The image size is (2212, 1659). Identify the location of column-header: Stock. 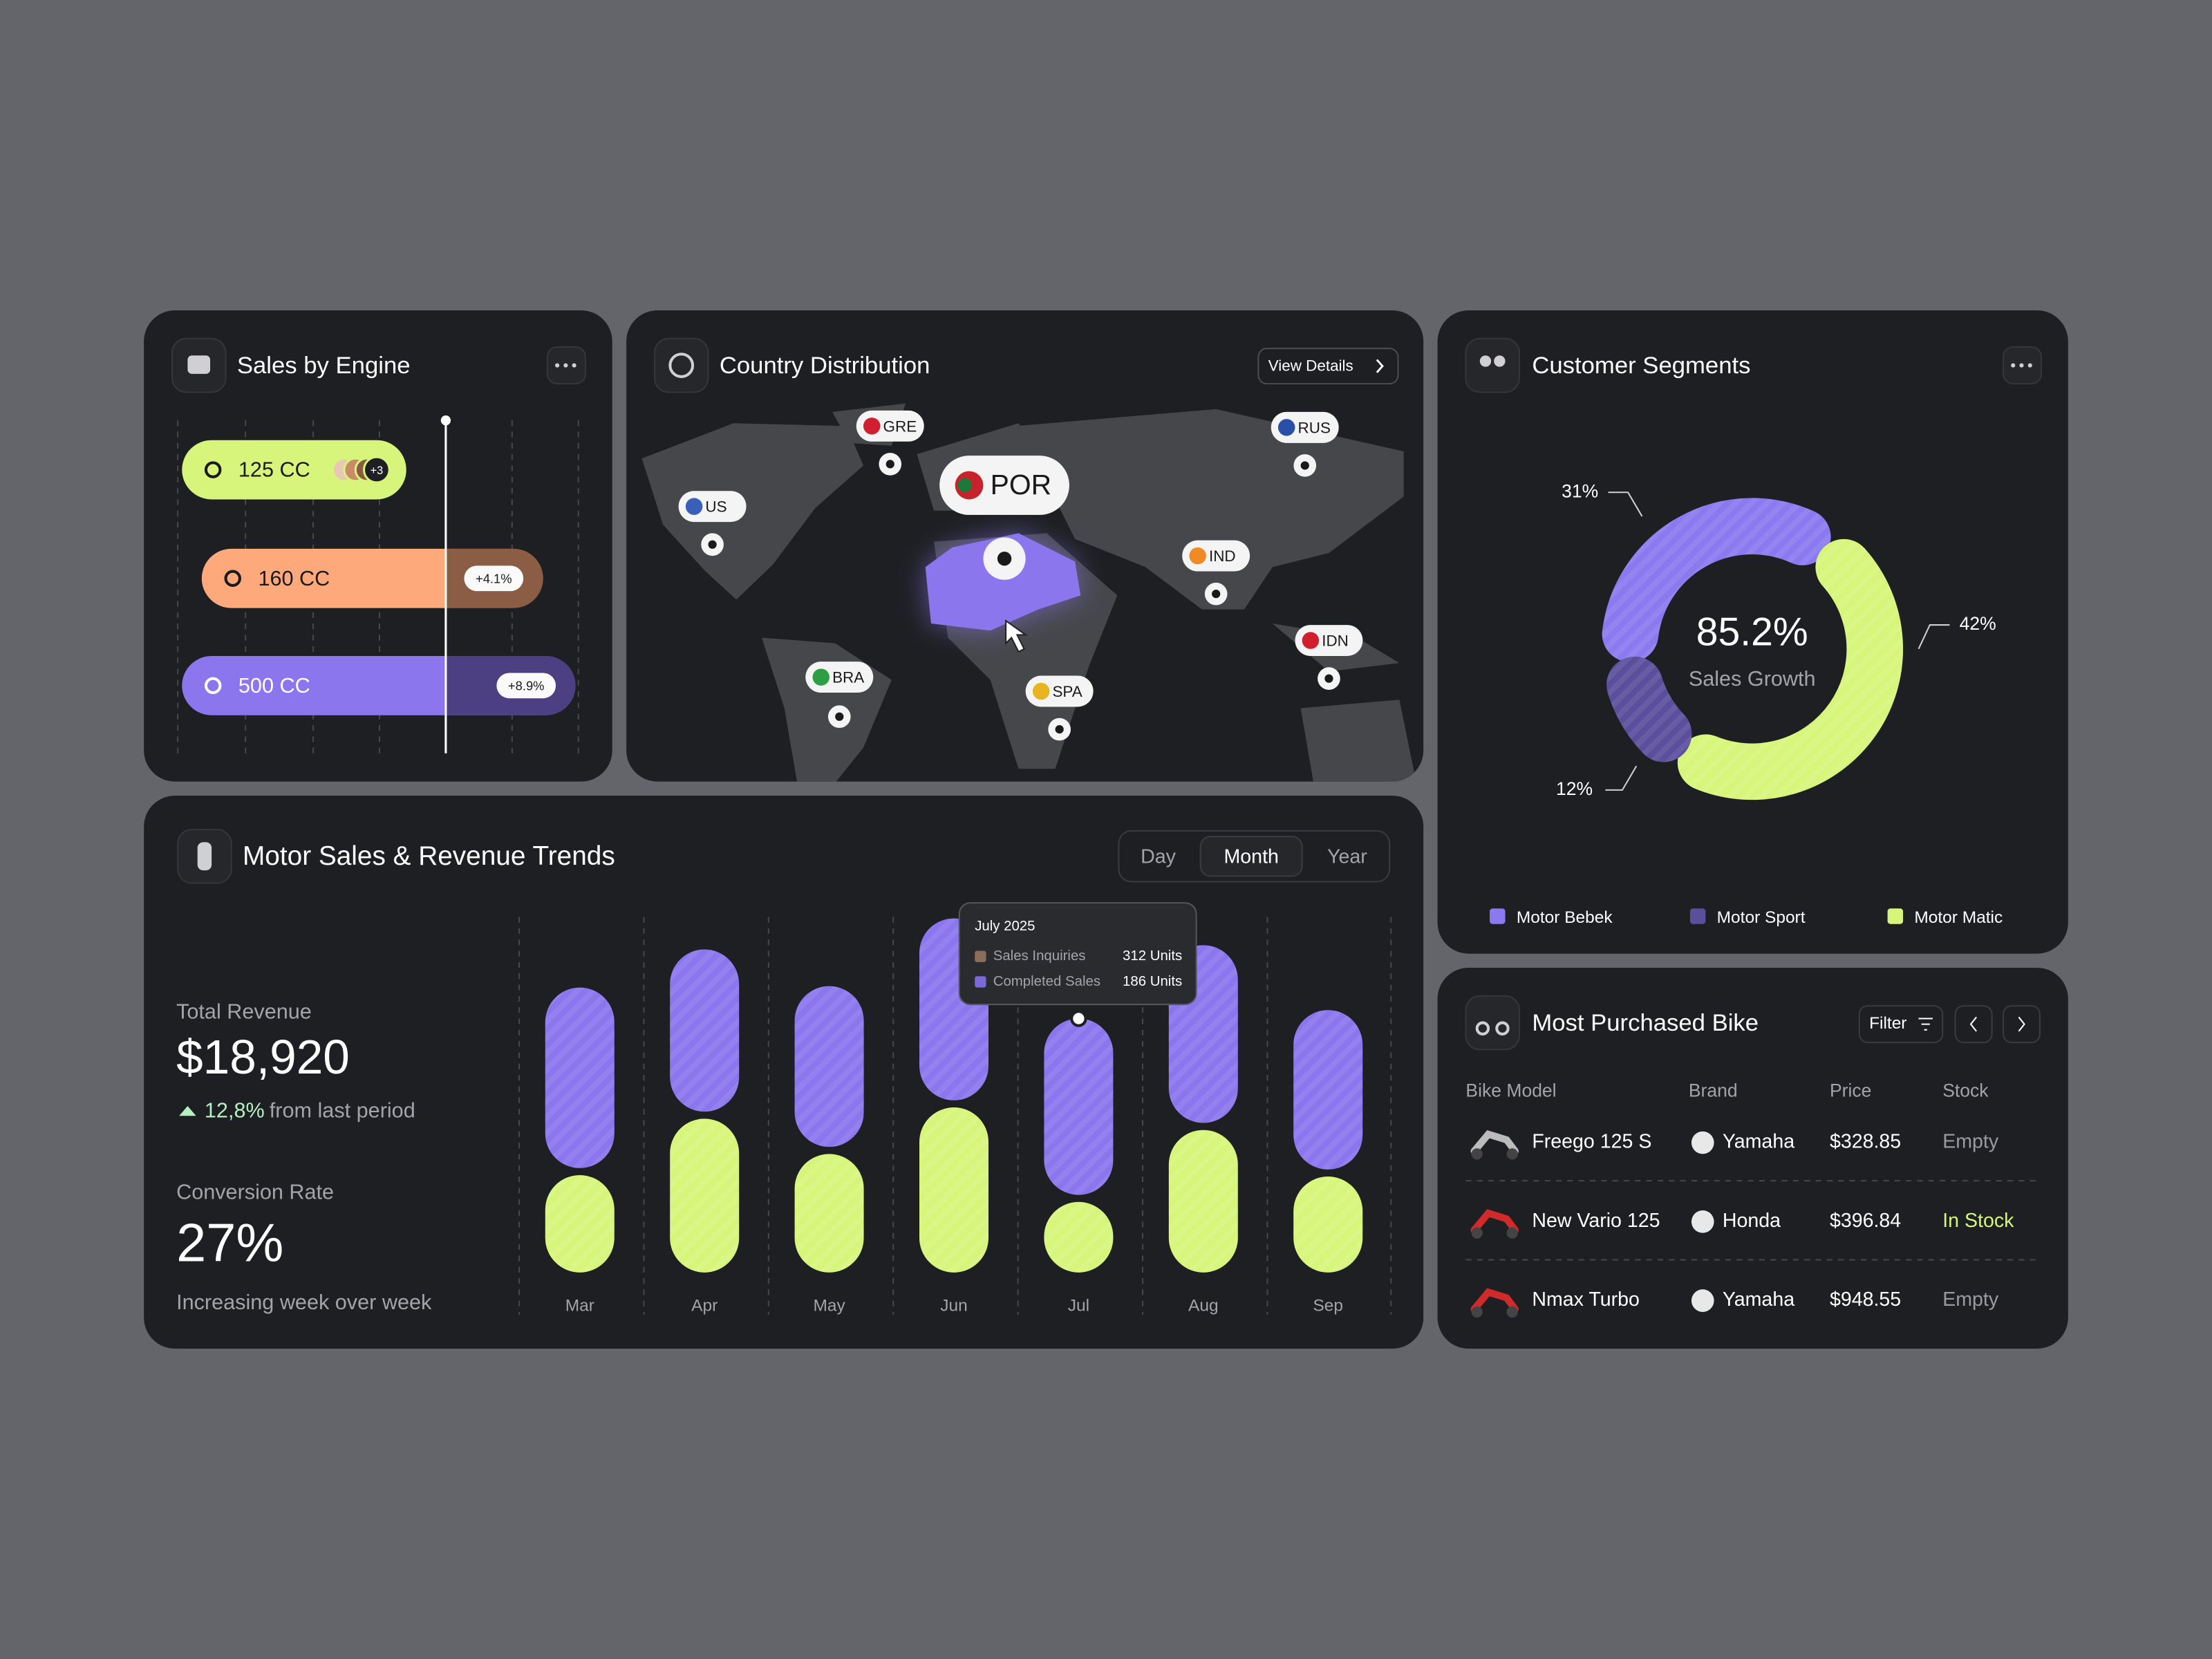
(1966, 1090).